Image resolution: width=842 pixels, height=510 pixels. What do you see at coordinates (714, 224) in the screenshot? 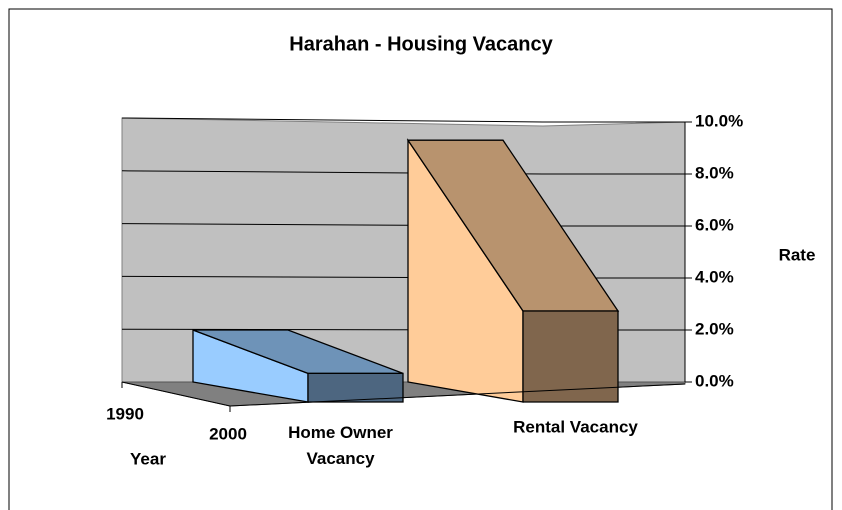
I see `y-tick-label: 6.0%` at bounding box center [714, 224].